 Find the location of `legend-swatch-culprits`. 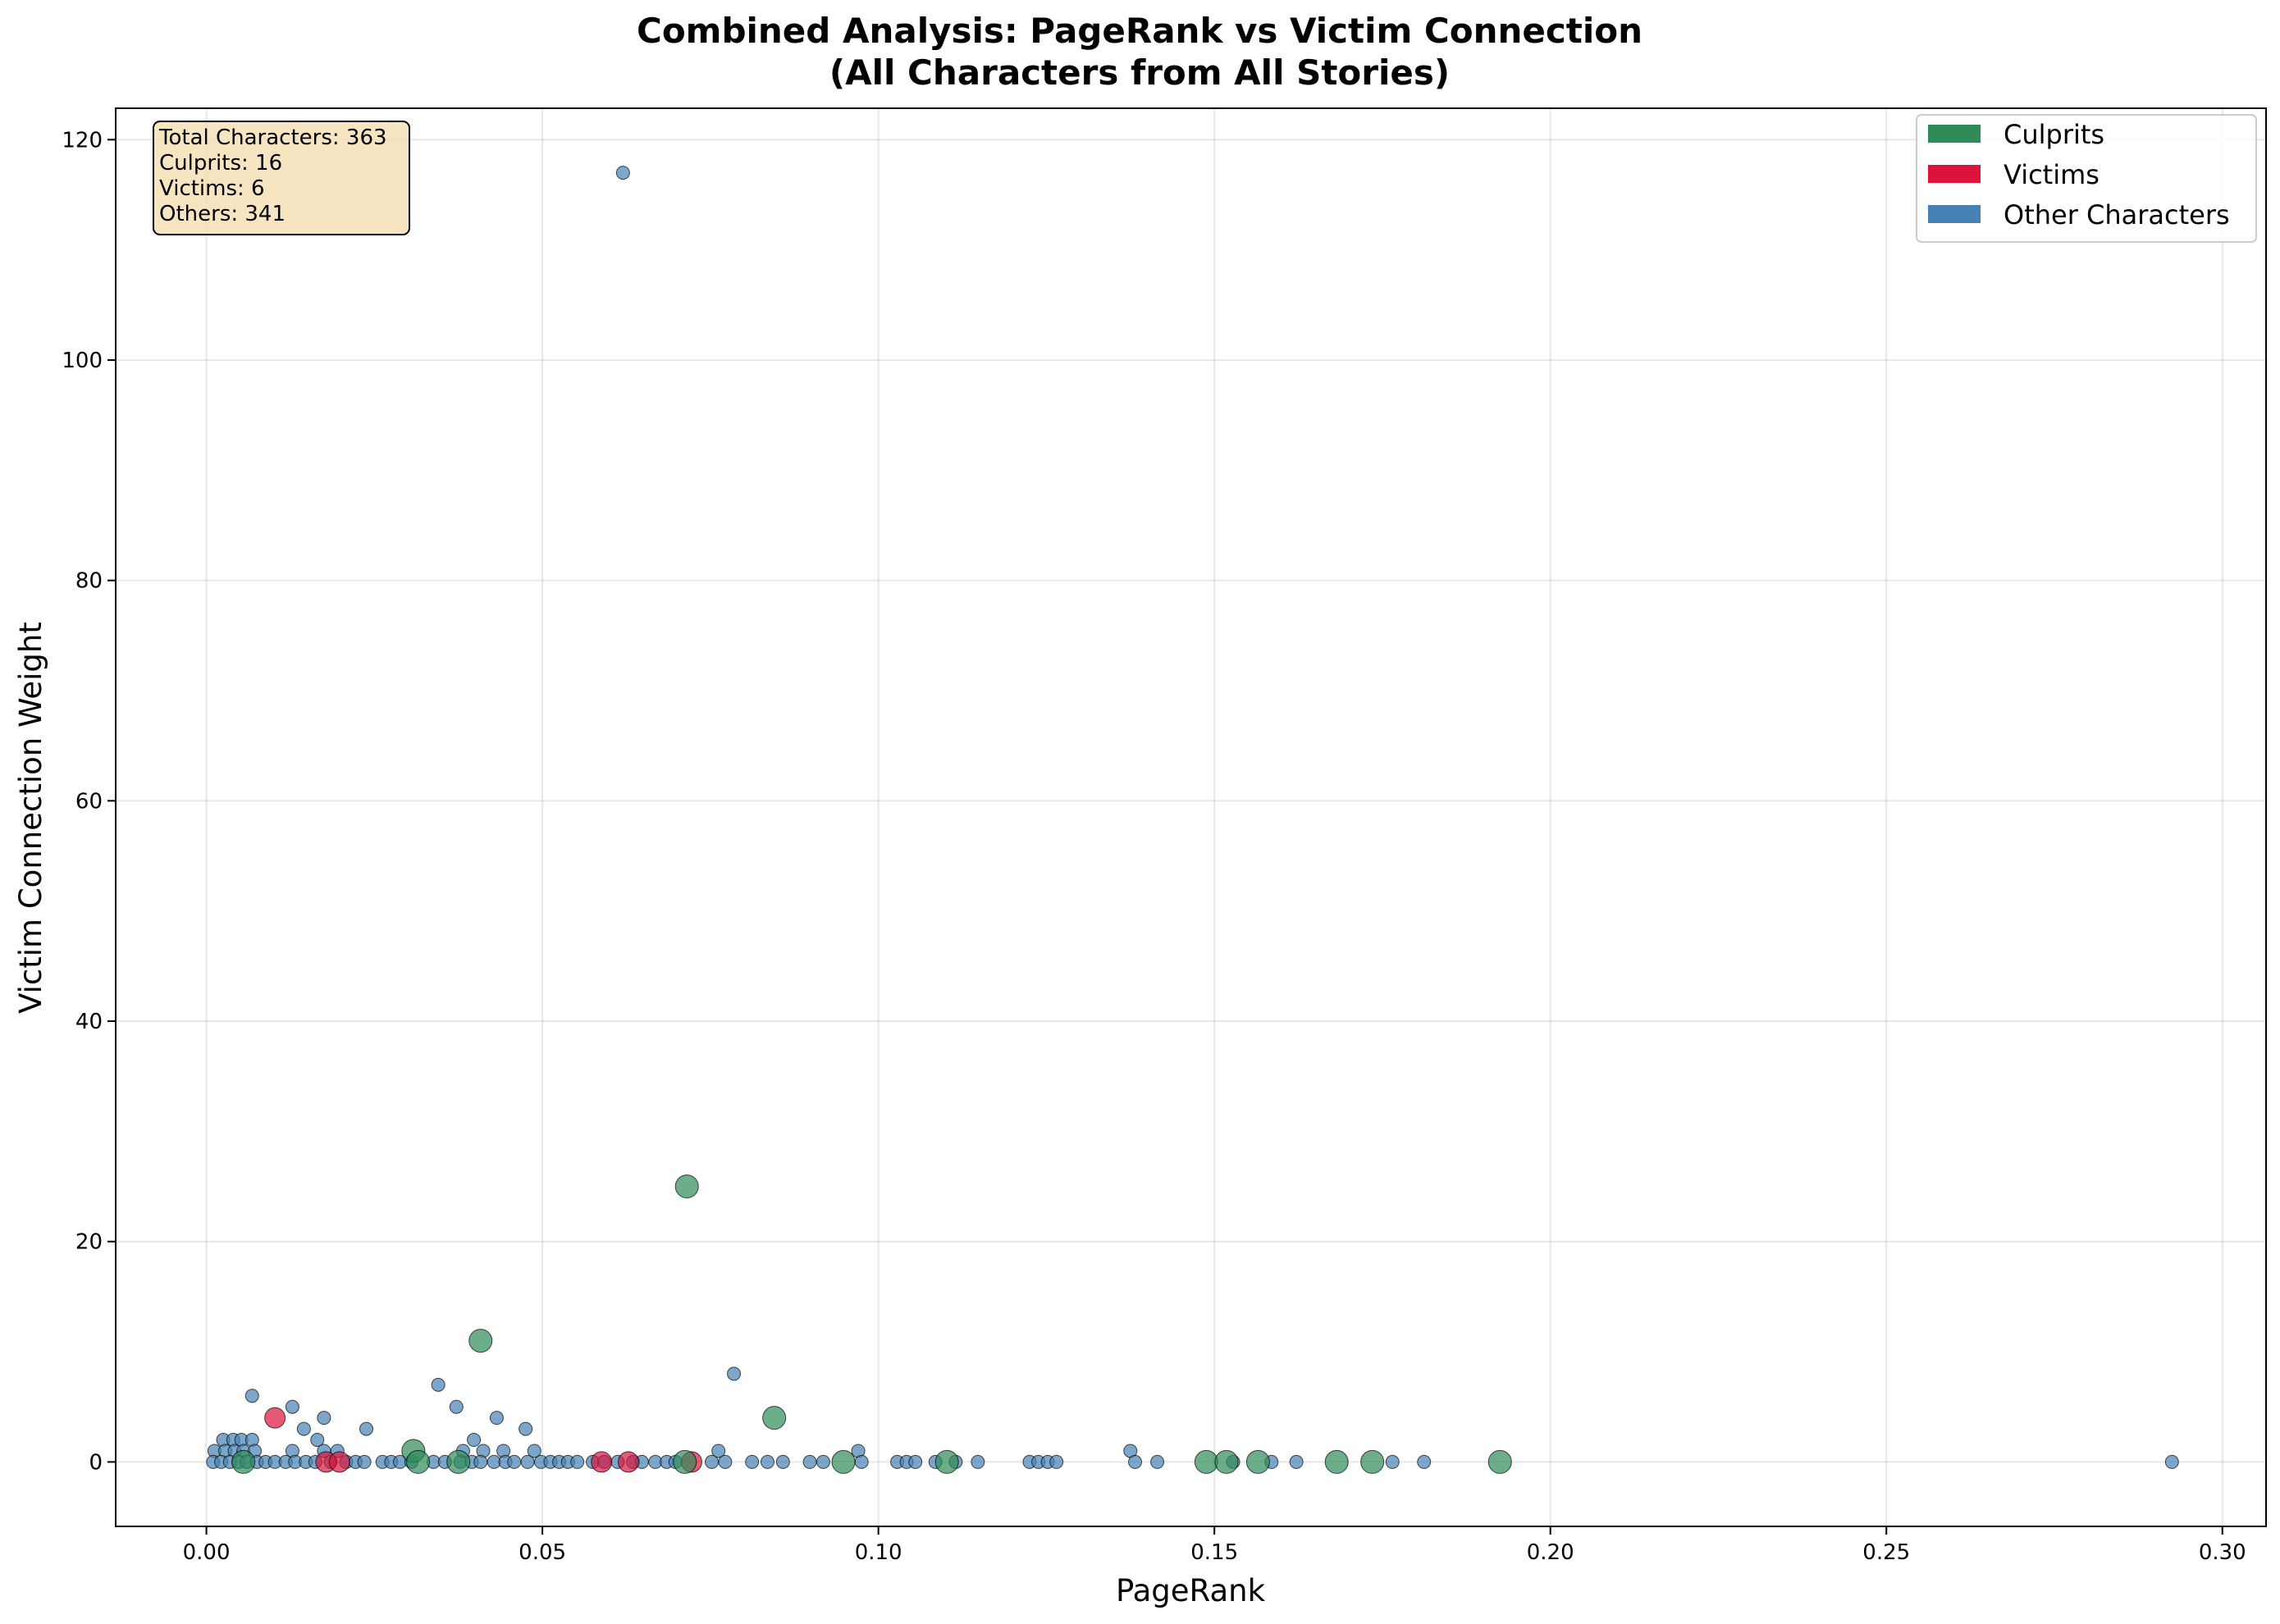

legend-swatch-culprits is located at coordinates (1954, 134).